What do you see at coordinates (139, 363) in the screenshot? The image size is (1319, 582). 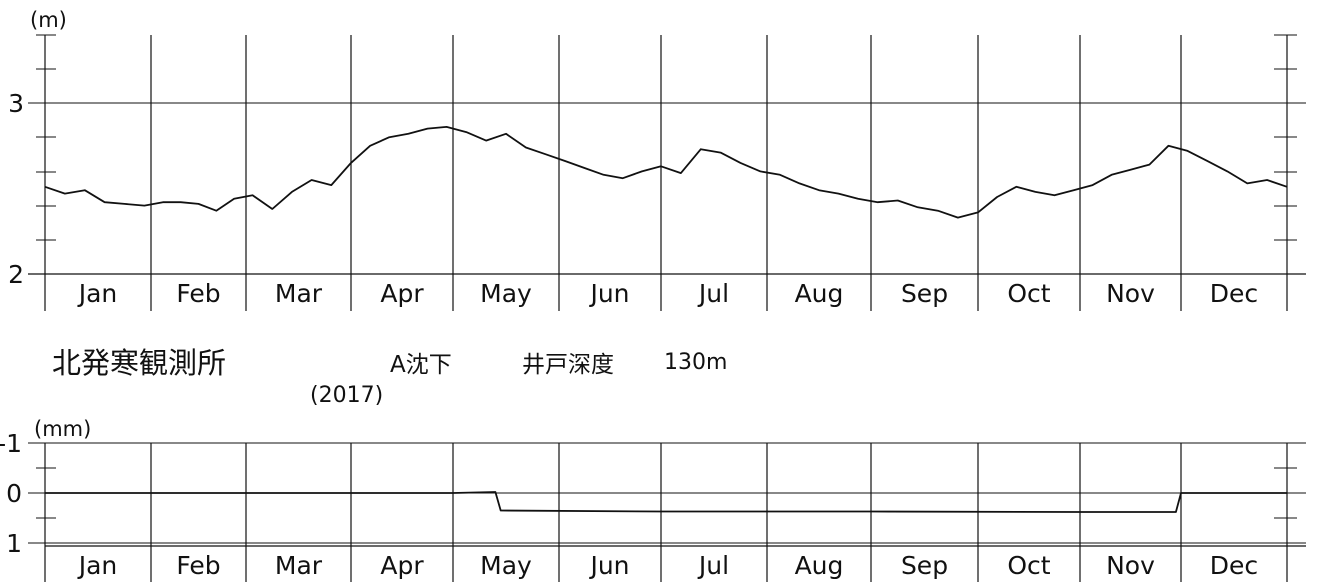 I see `station-name: 北発寒観測所` at bounding box center [139, 363].